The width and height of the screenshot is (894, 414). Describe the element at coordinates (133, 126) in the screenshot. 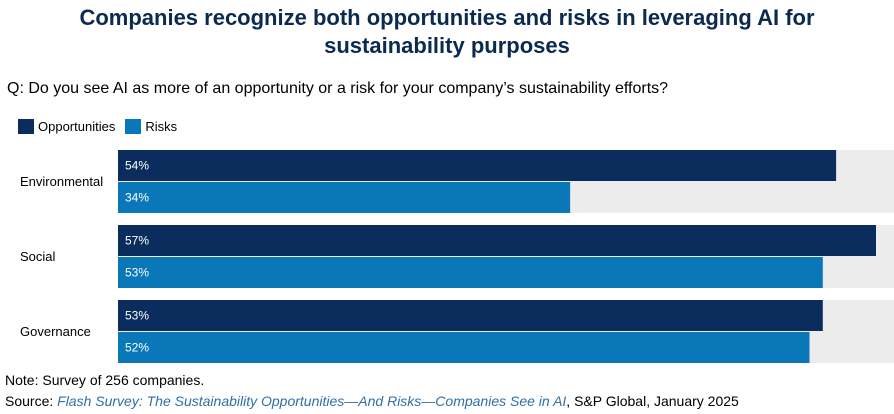

I see `legend-swatch-risks` at that location.